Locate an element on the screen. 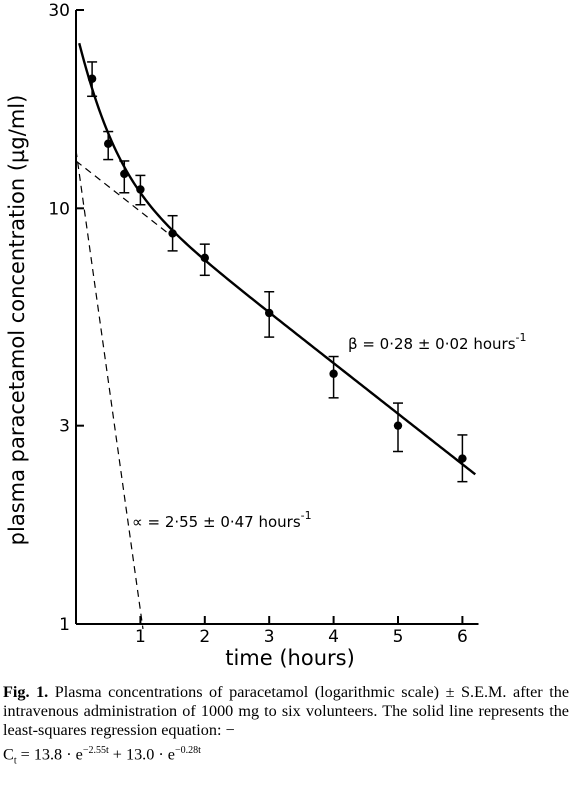 The width and height of the screenshot is (575, 805). x-tick-label: 1 is located at coordinates (140, 637).